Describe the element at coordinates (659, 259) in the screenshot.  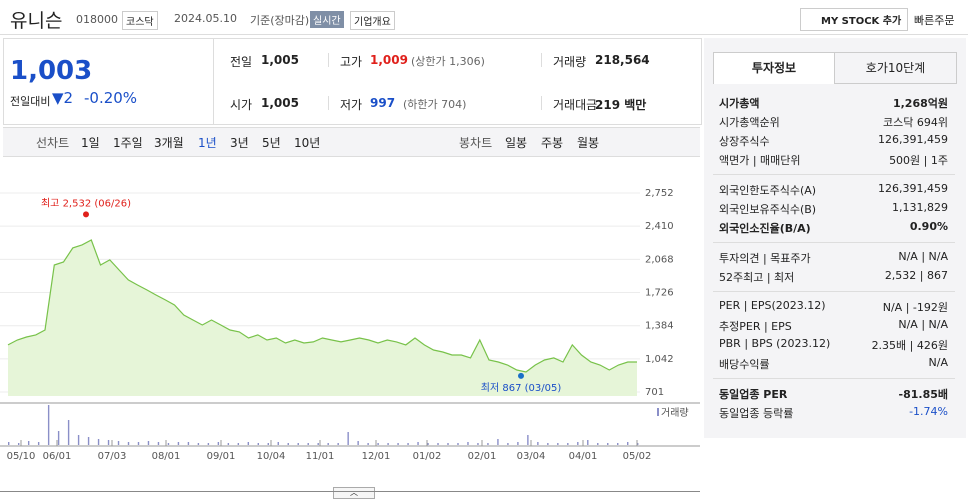
I see `y-tick-label: 2,068` at that location.